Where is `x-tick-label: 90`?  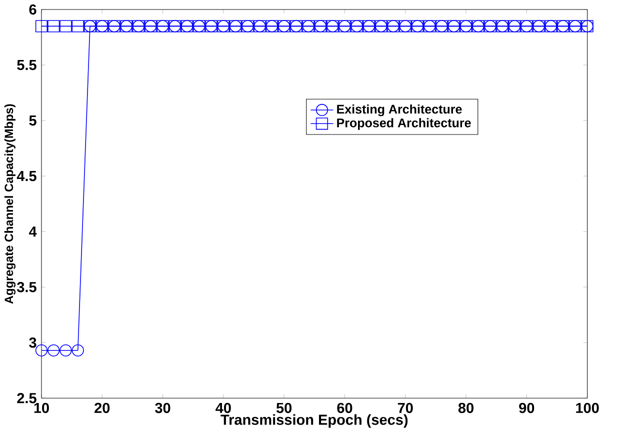
x-tick-label: 90 is located at coordinates (526, 408).